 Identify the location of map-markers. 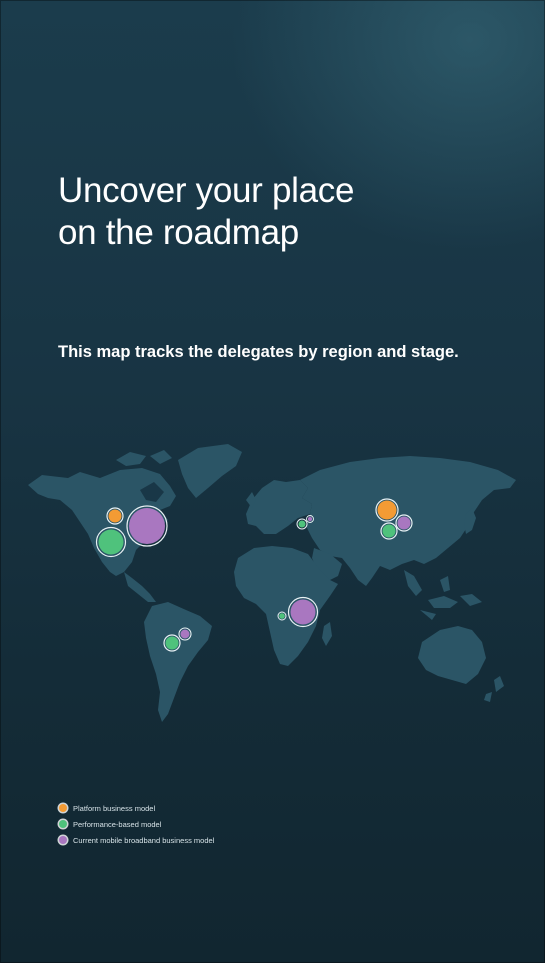
(254, 575).